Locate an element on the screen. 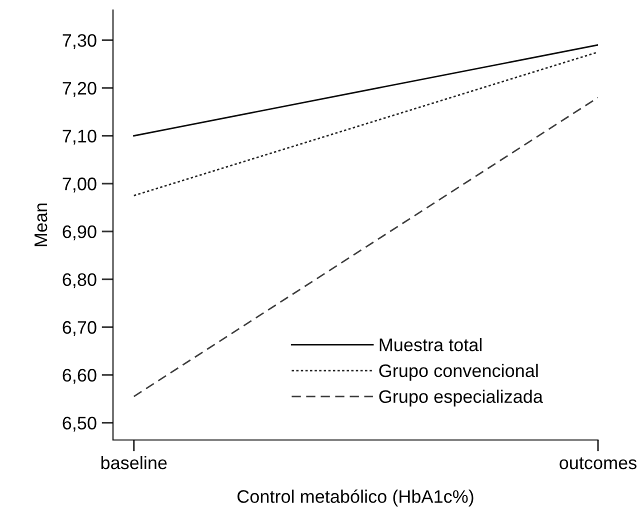  y-tick-label: 6,60 is located at coordinates (79, 376).